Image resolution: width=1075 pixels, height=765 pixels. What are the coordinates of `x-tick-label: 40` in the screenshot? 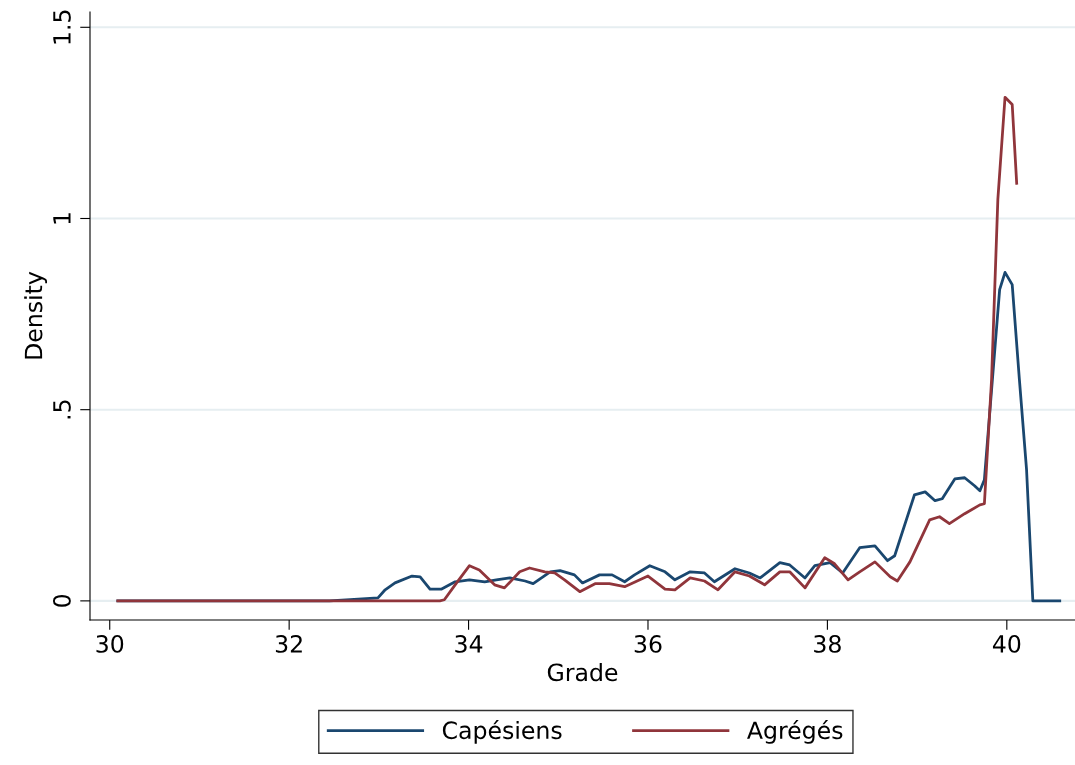 It's located at (1006, 644).